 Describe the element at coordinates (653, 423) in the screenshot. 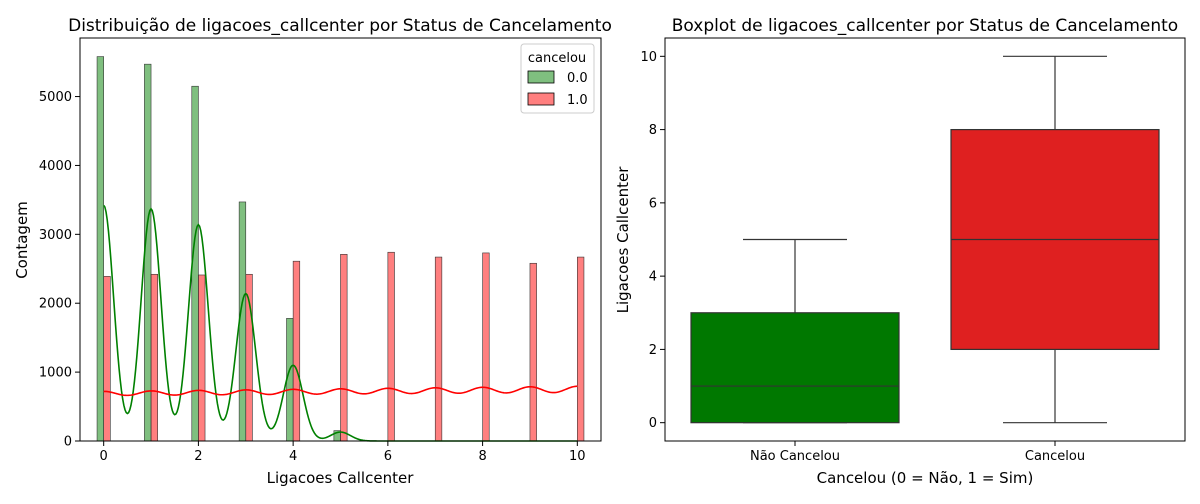

I see `box-ytick-label-0: 0` at that location.